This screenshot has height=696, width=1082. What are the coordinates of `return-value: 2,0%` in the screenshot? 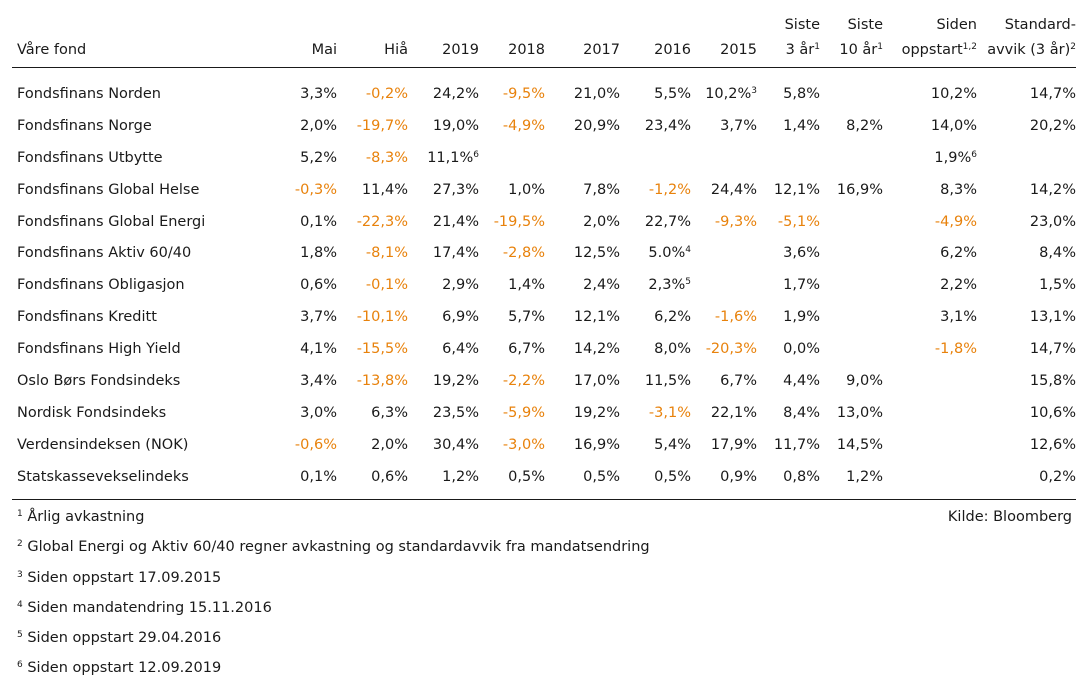 It's located at (318, 125).